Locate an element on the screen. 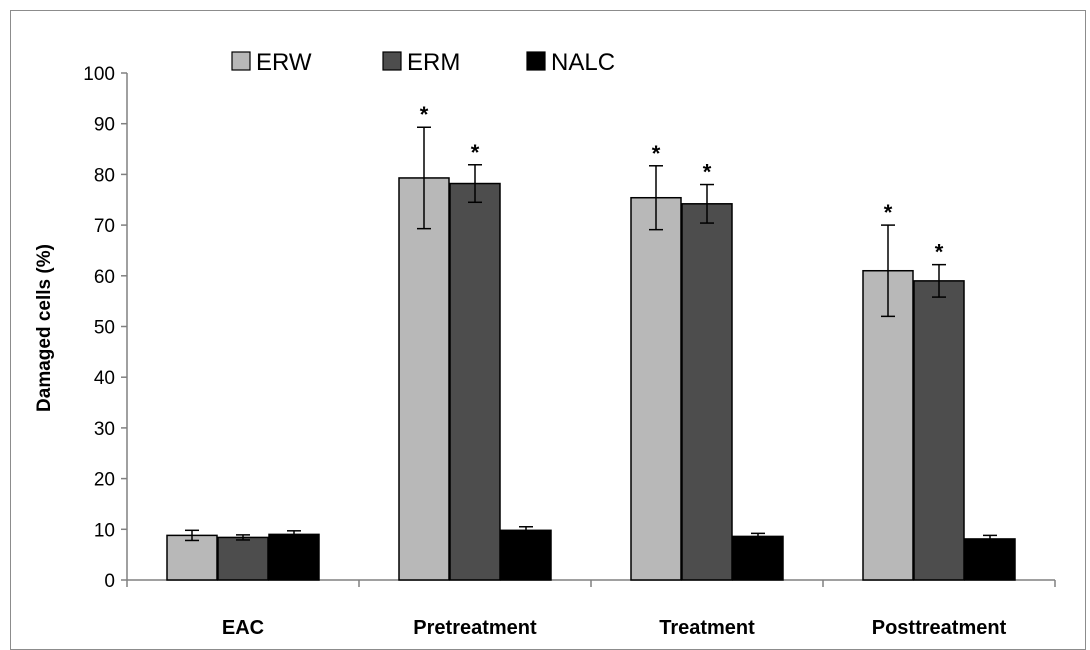  legend-label-nalc: NALC is located at coordinates (583, 62).